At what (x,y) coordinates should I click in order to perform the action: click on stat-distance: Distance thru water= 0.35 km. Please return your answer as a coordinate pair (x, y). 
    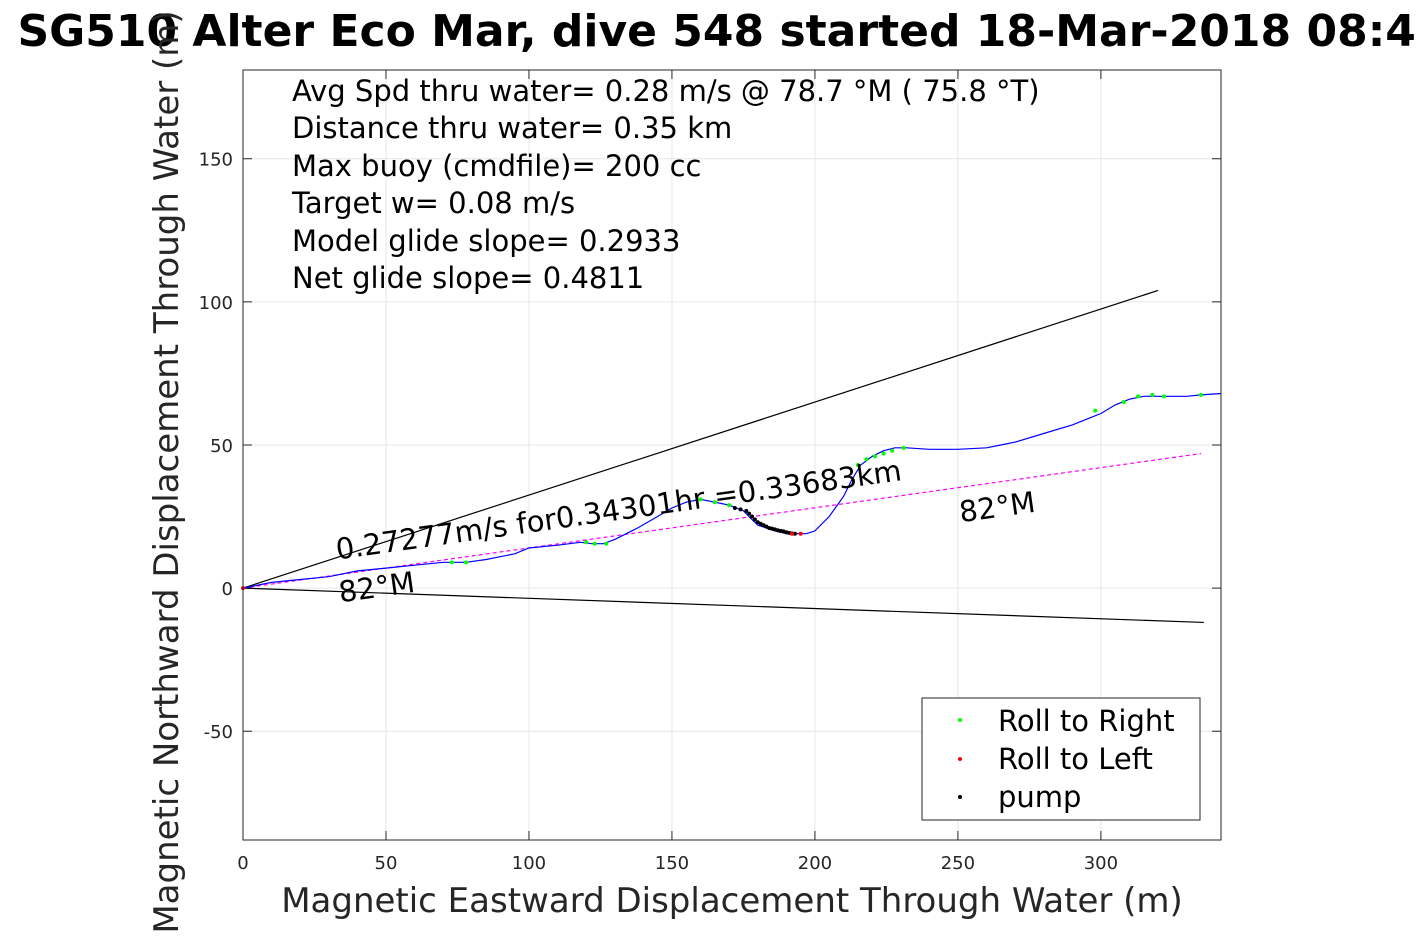
    Looking at the image, I should click on (512, 128).